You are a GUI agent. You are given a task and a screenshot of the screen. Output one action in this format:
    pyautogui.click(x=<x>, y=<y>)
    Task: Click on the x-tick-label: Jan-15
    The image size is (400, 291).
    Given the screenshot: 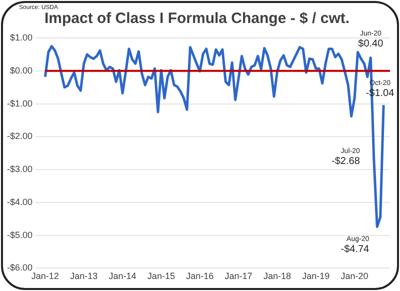 What is the action you would take?
    pyautogui.click(x=161, y=276)
    